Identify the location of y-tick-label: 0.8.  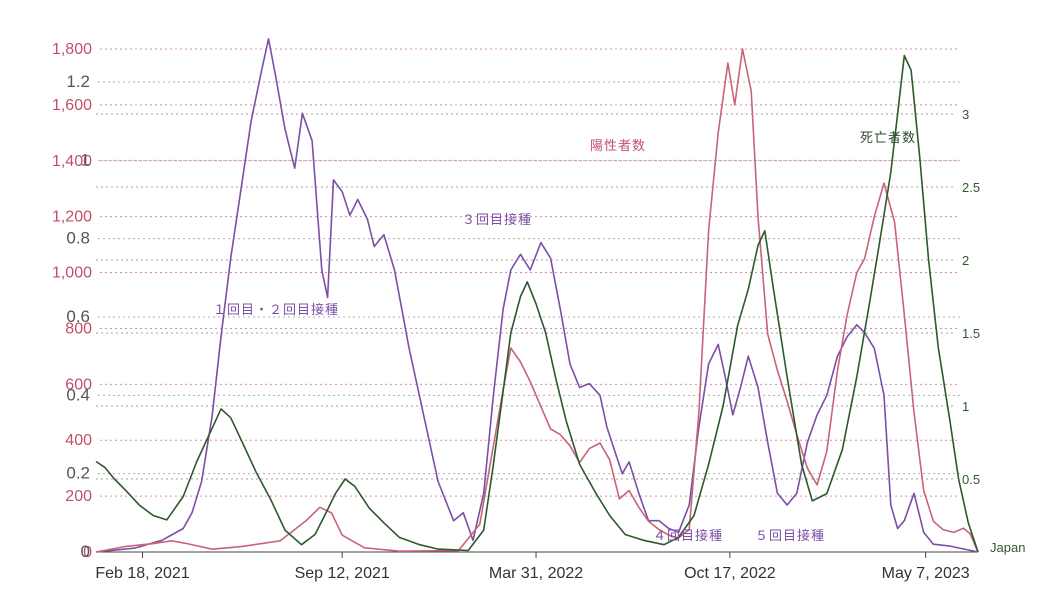
(78, 238).